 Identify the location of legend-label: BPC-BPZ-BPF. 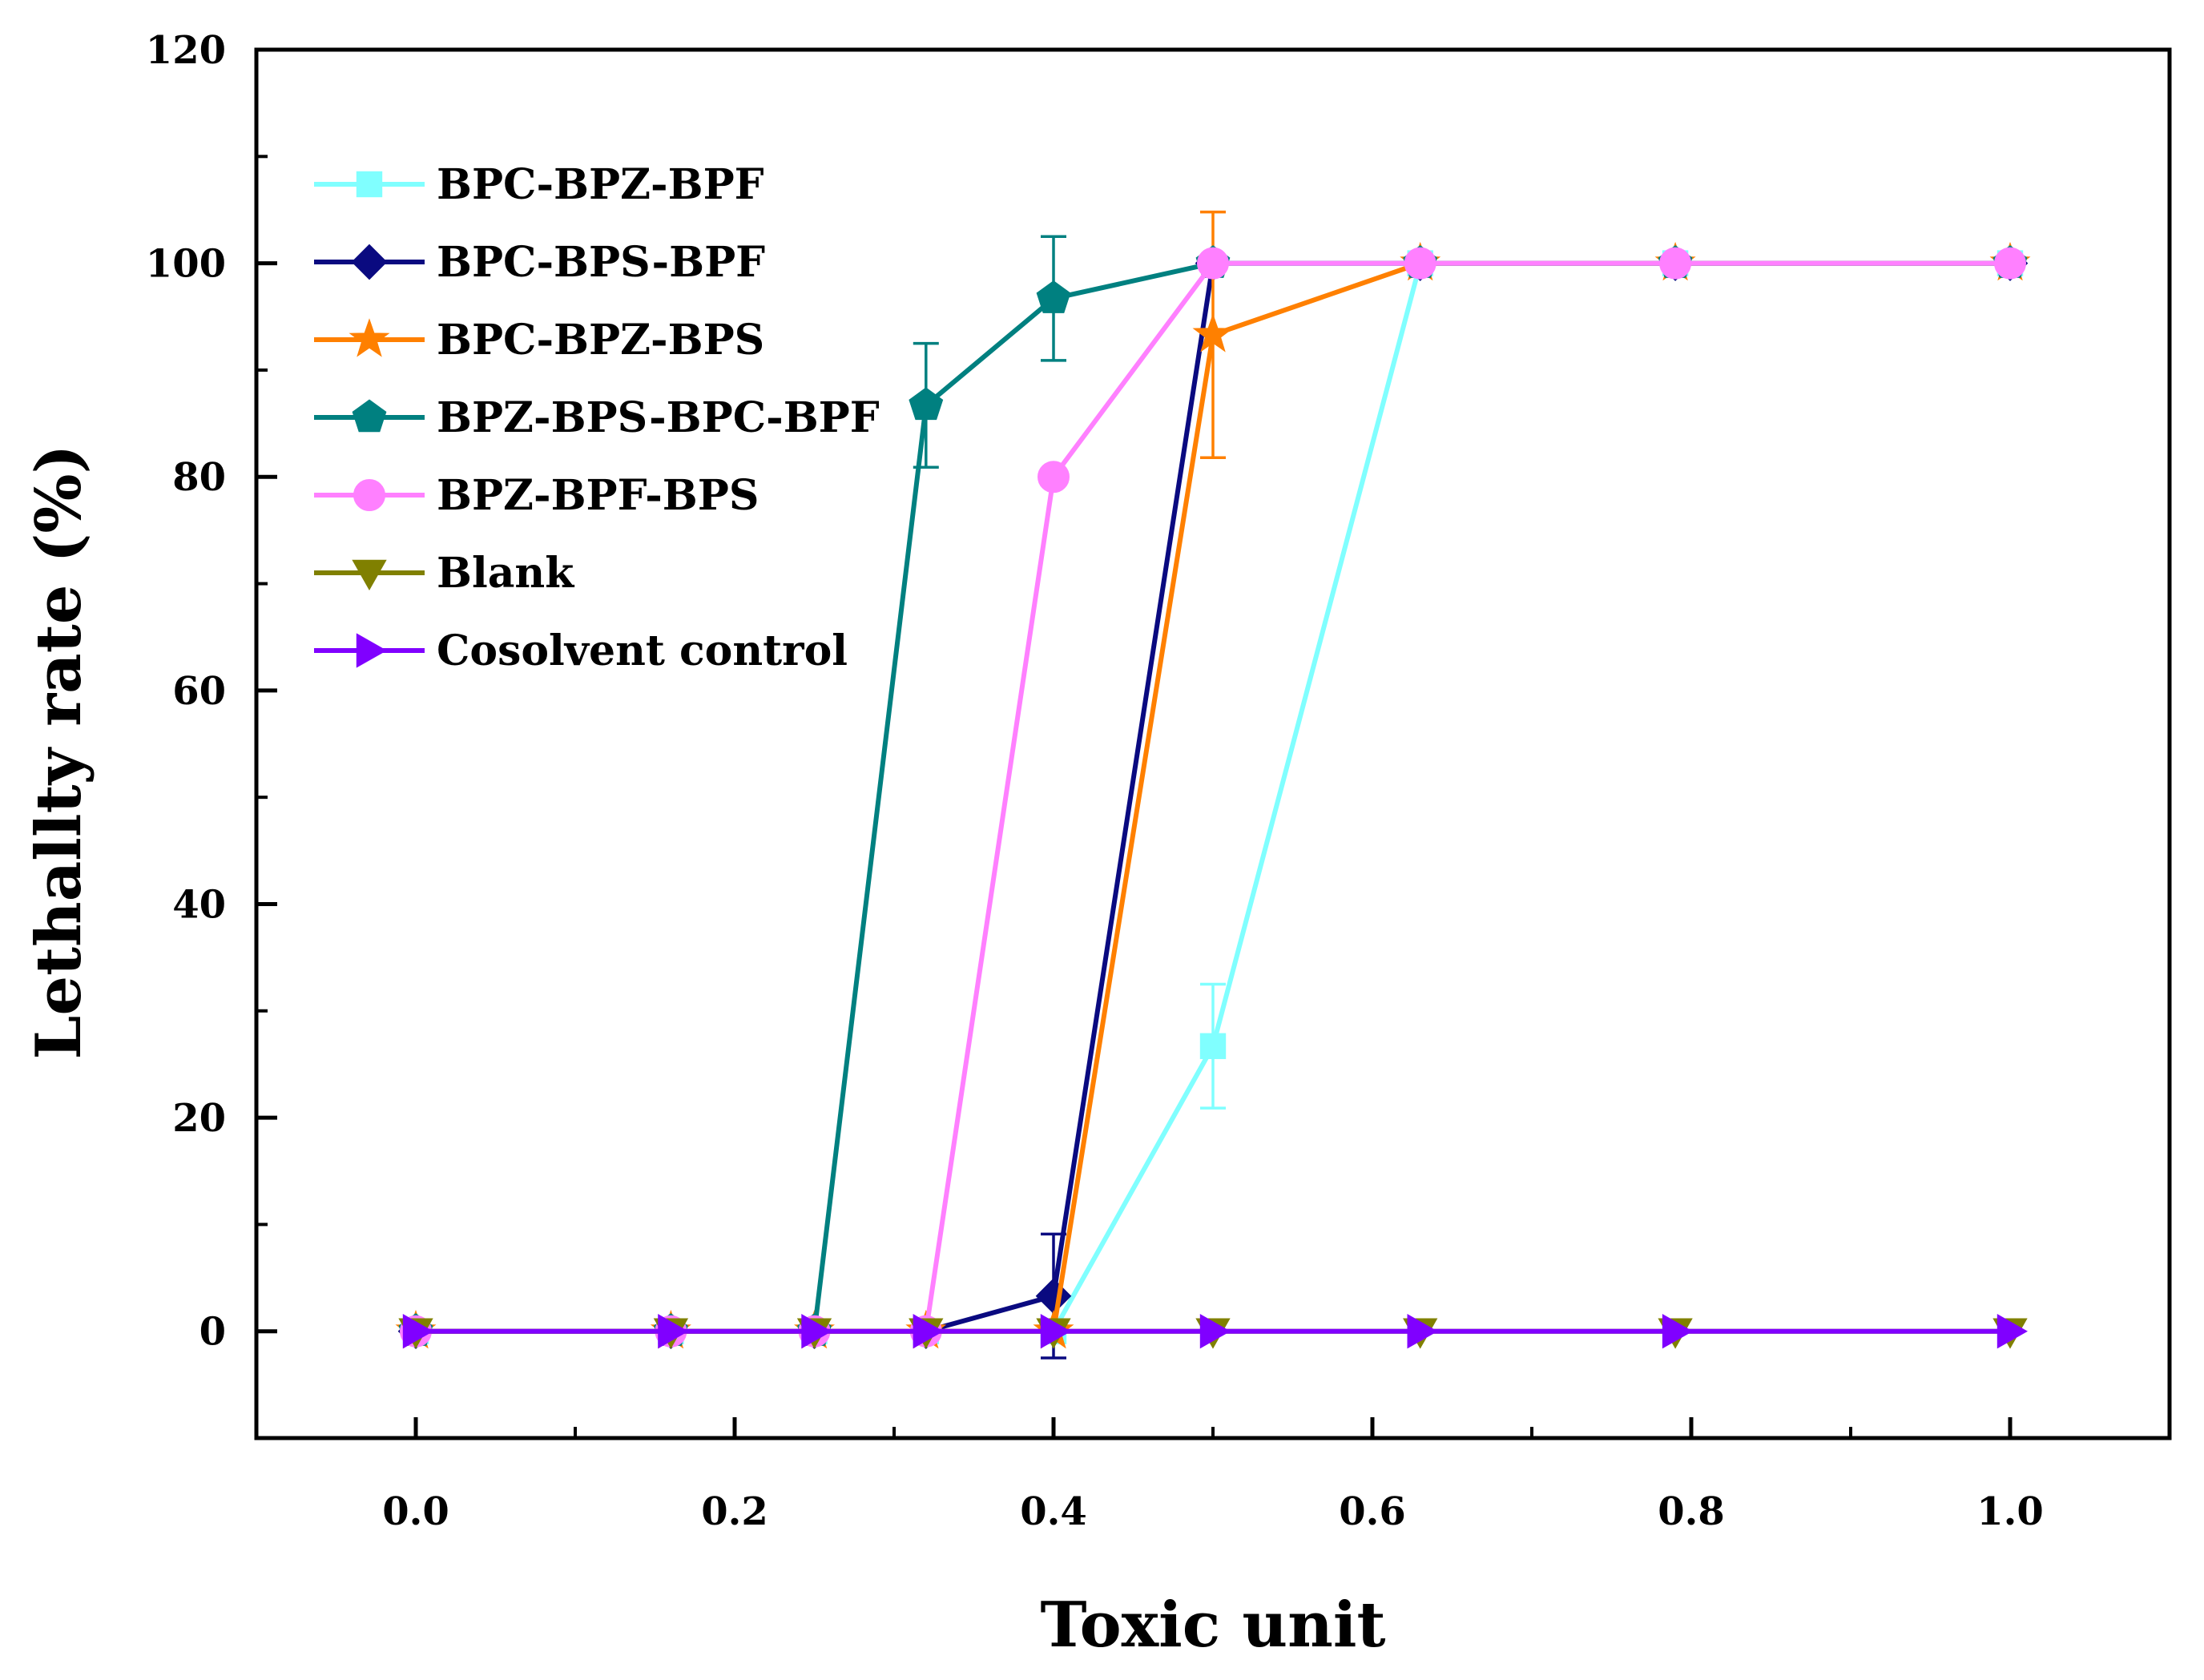
(600, 184).